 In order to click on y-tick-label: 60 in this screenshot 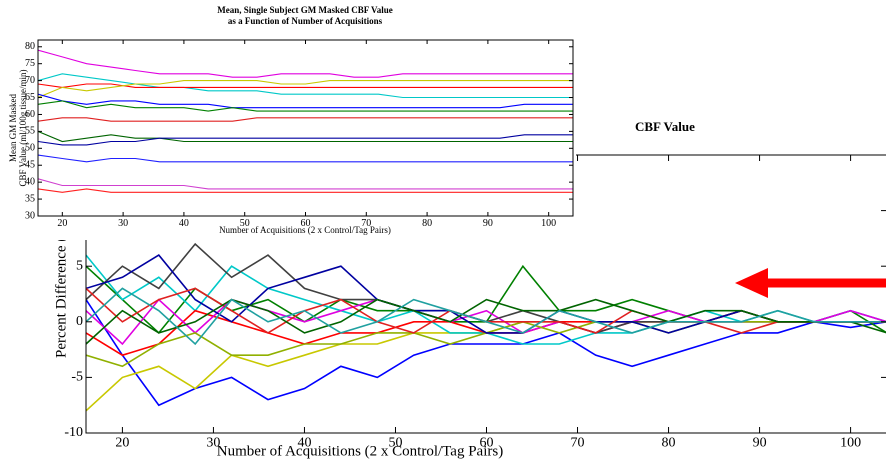, I will do `click(30, 114)`.